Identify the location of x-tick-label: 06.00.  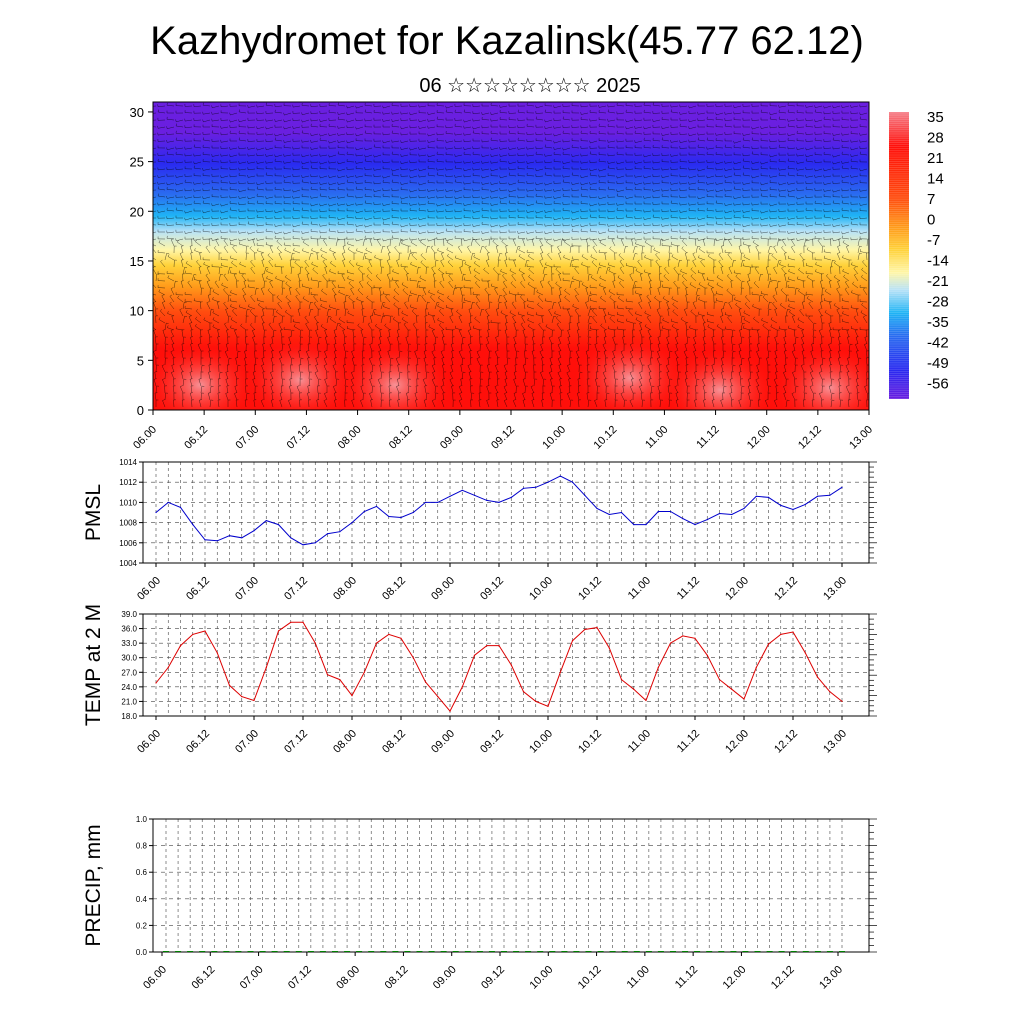
(155, 978).